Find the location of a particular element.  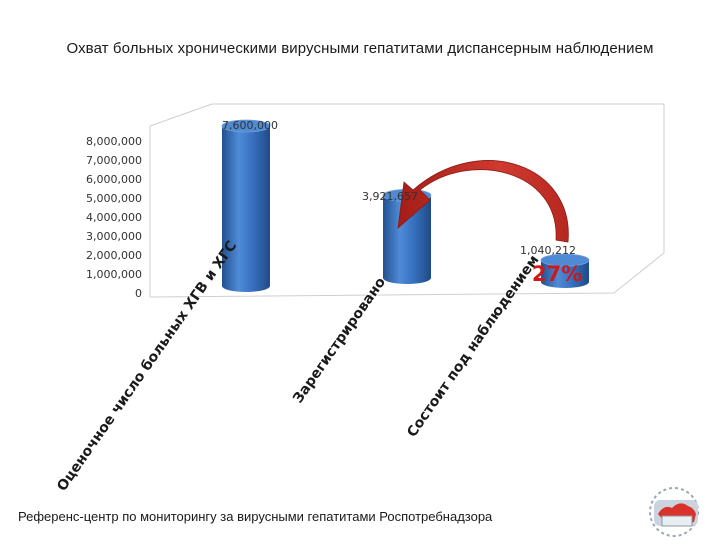

percent-annotation: 27% is located at coordinates (557, 274).